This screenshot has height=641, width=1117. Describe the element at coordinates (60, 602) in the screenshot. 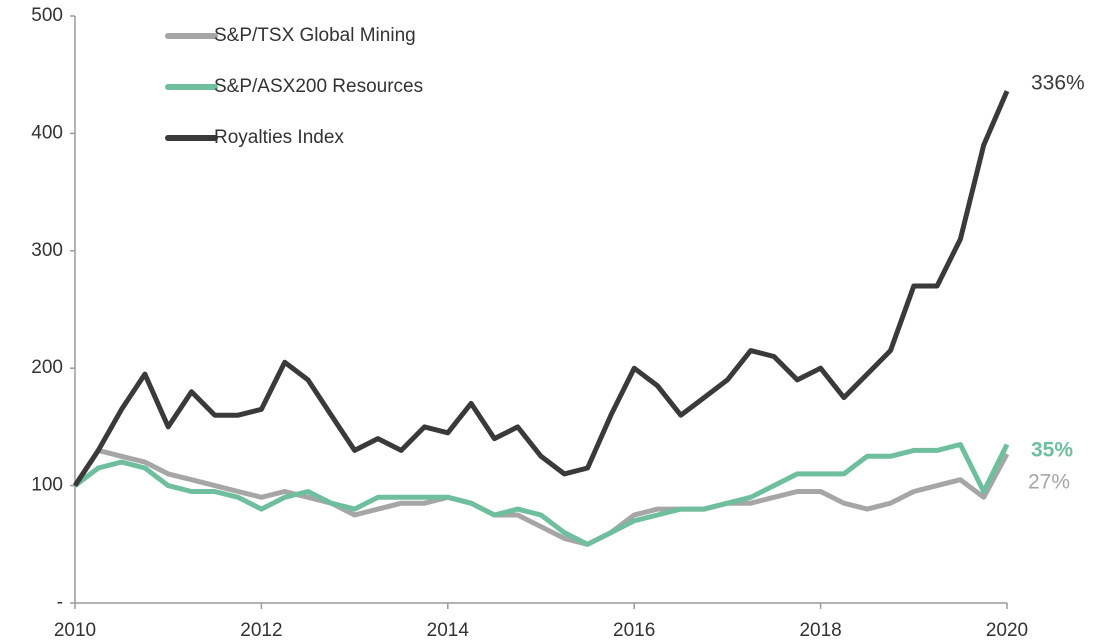

I see `y-tick-label: -` at that location.